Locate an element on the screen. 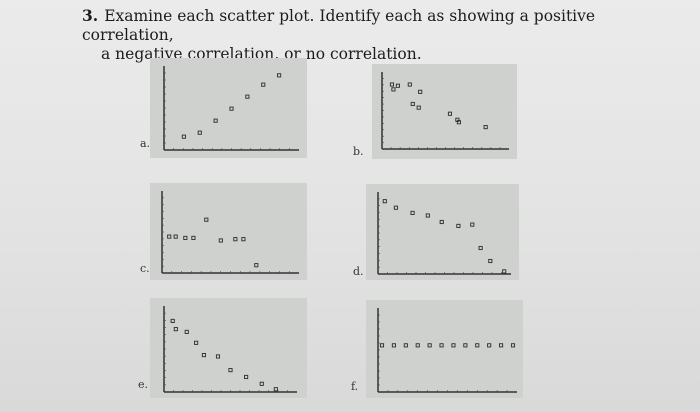 The height and width of the screenshot is (412, 700). plot-label-a: a. is located at coordinates (145, 143).